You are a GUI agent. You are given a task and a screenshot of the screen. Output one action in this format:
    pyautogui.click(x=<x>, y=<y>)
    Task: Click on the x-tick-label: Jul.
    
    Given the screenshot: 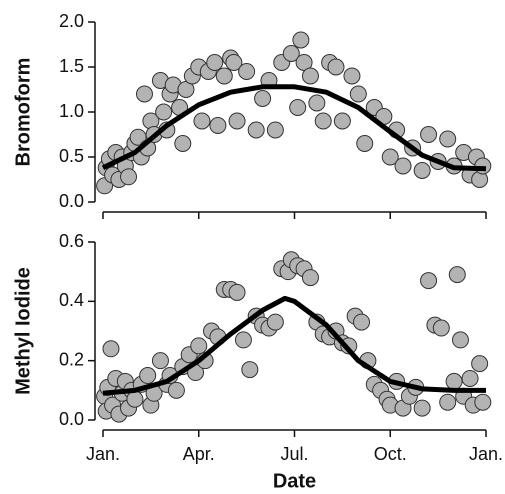 What is the action you would take?
    pyautogui.click(x=294, y=454)
    